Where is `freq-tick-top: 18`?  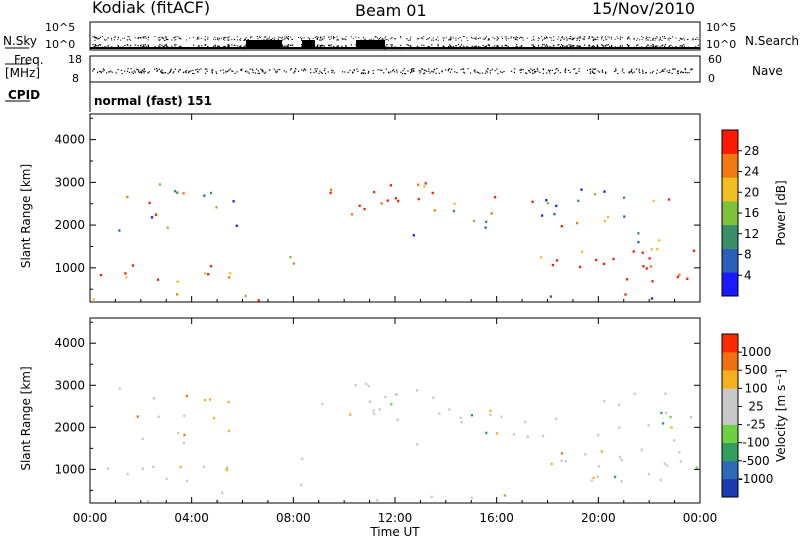 freq-tick-top: 18 is located at coordinates (75, 59).